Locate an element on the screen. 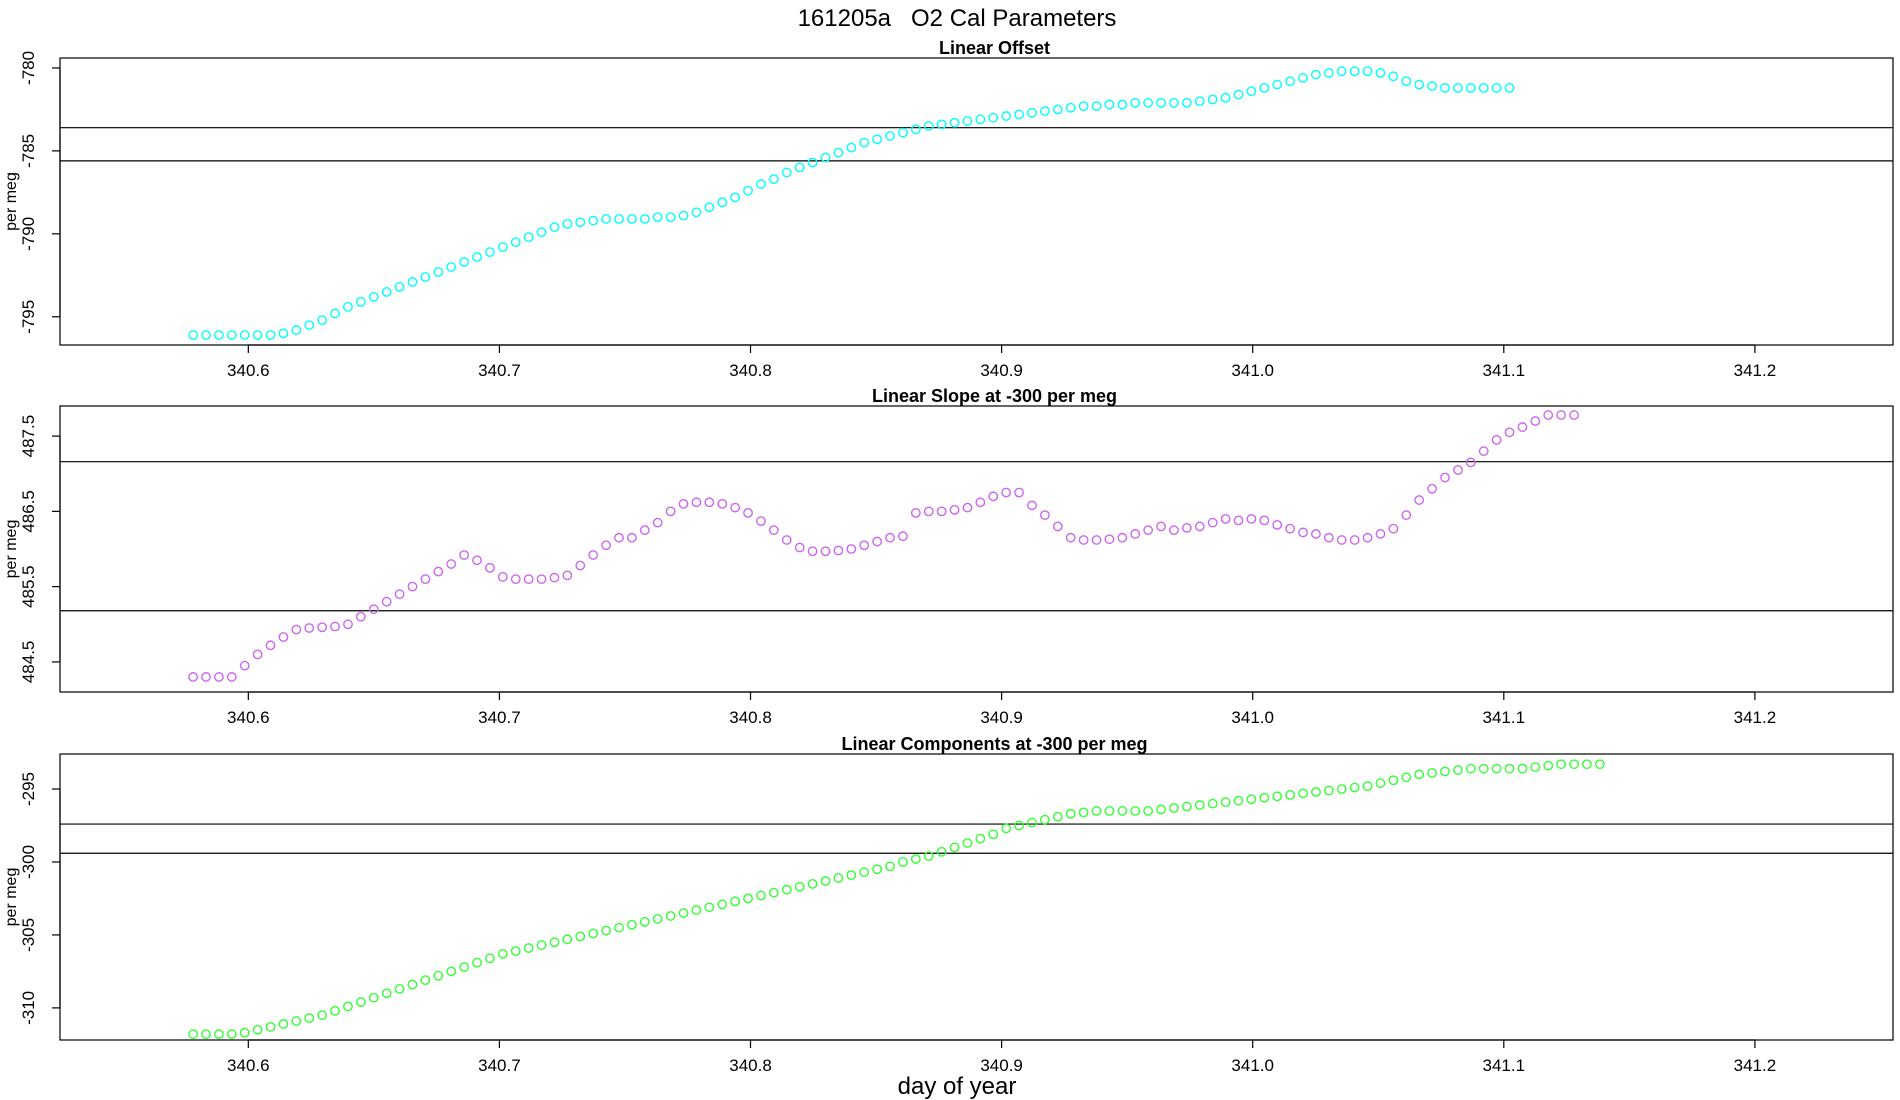  y-tick-label: 486.5 is located at coordinates (28, 511).